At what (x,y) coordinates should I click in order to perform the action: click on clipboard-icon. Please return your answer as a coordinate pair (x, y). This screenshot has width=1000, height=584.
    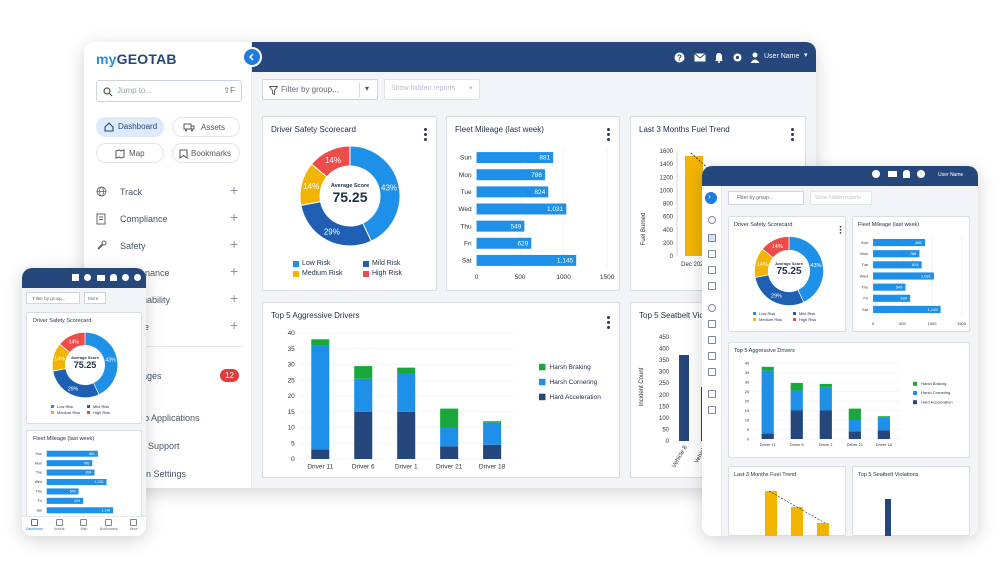
    Looking at the image, I should click on (712, 324).